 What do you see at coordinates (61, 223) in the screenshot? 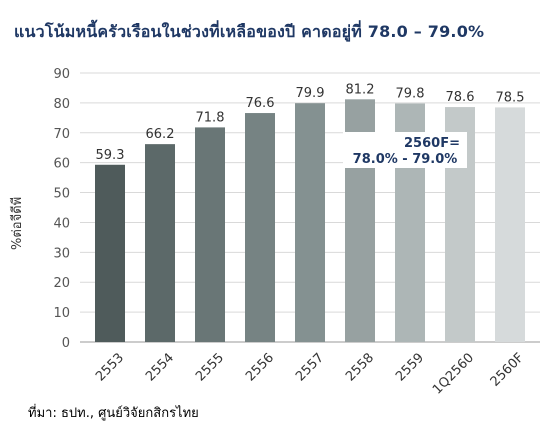
I see `y-tick-label: 40` at bounding box center [61, 223].